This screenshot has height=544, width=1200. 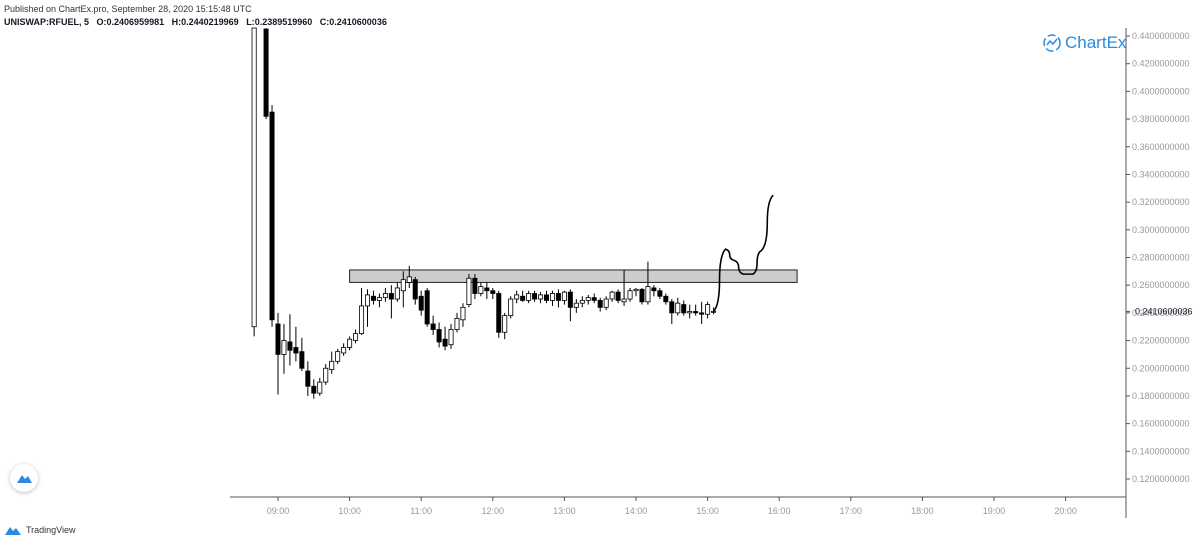 What do you see at coordinates (1161, 451) in the screenshot?
I see `price-tick-label: 0.1400000000` at bounding box center [1161, 451].